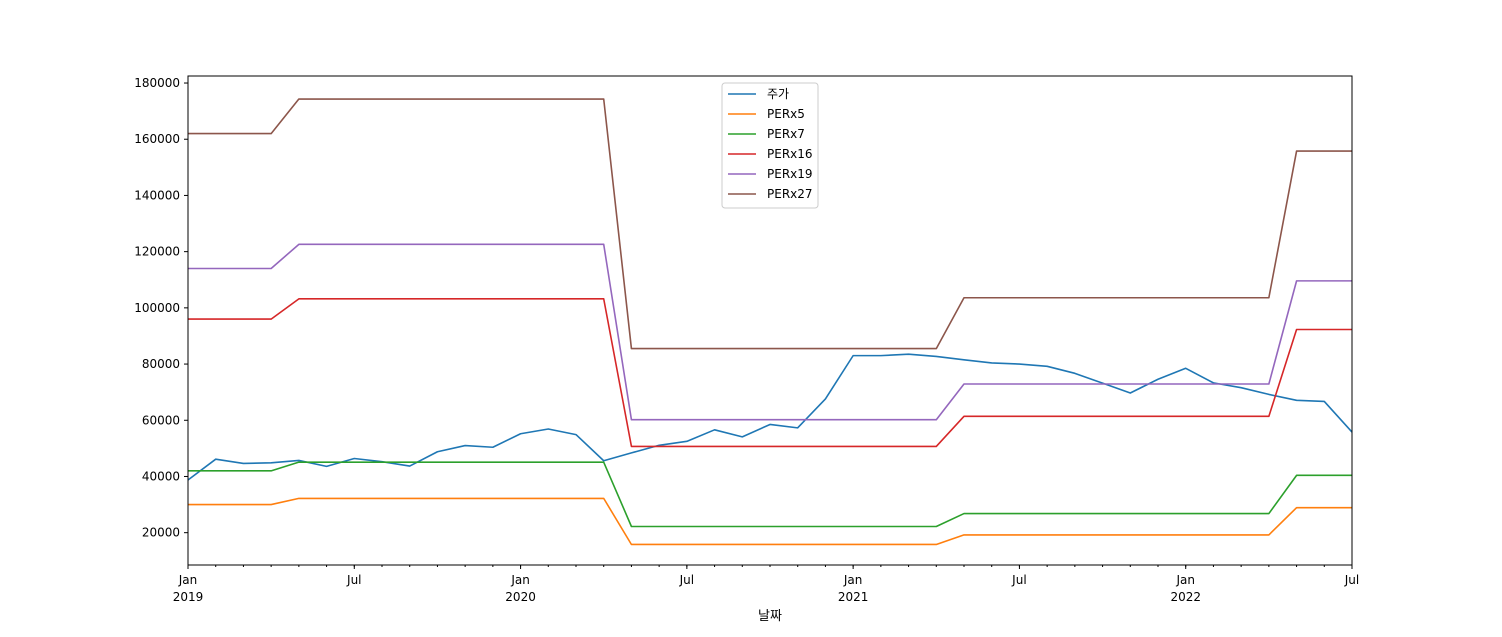 Image resolution: width=1502 pixels, height=637 pixels. Describe the element at coordinates (786, 134) in the screenshot. I see `legend-label-2: PERx7` at that location.